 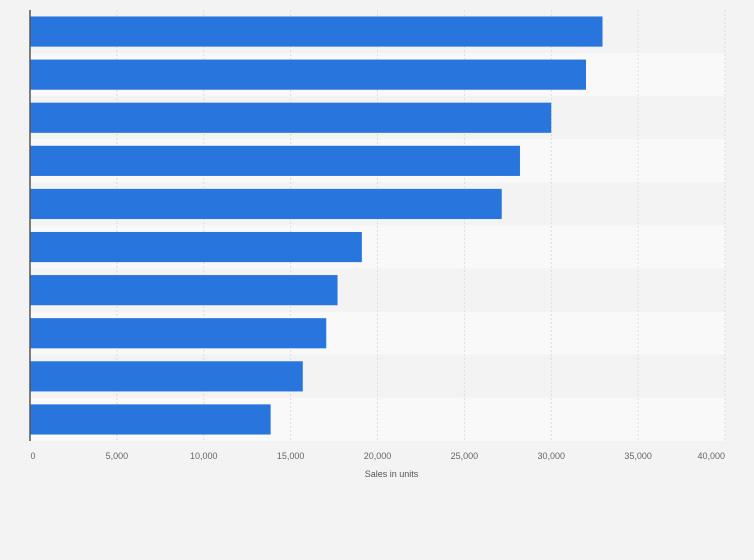 I want to click on x-axis-title: Sales in units, so click(x=392, y=474).